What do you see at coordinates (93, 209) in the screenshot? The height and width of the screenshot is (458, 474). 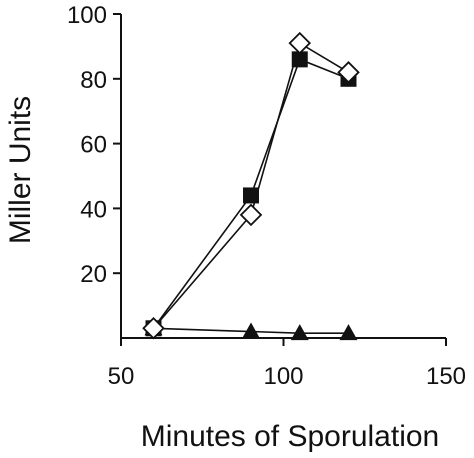 I see `y-tick-label-40: 40` at bounding box center [93, 209].